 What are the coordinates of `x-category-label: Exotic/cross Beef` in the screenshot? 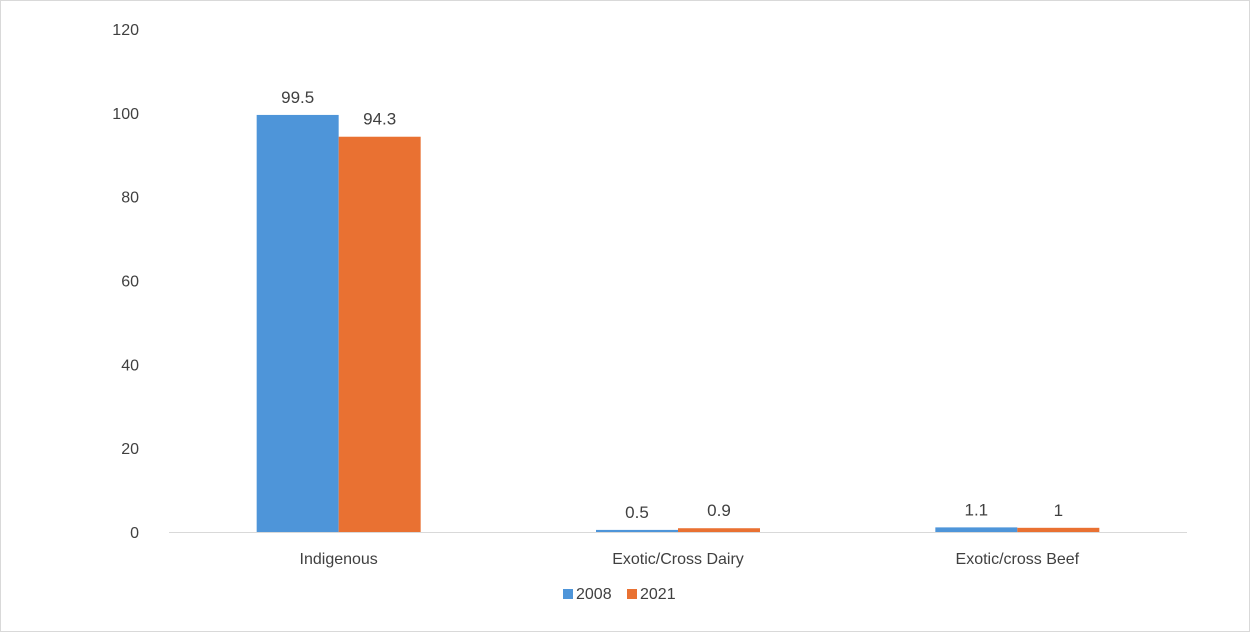 It's located at (1018, 559).